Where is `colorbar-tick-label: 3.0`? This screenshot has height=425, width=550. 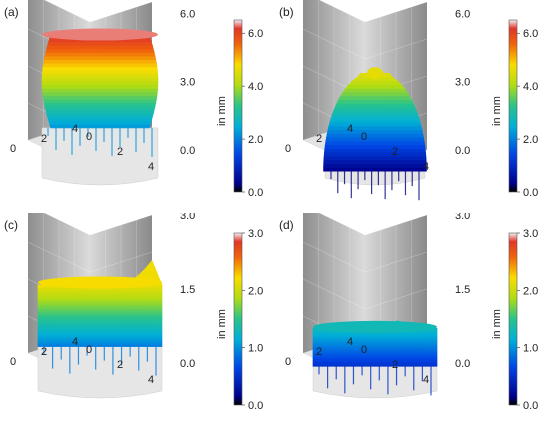
colorbar-tick-label: 3.0 is located at coordinates (255, 234).